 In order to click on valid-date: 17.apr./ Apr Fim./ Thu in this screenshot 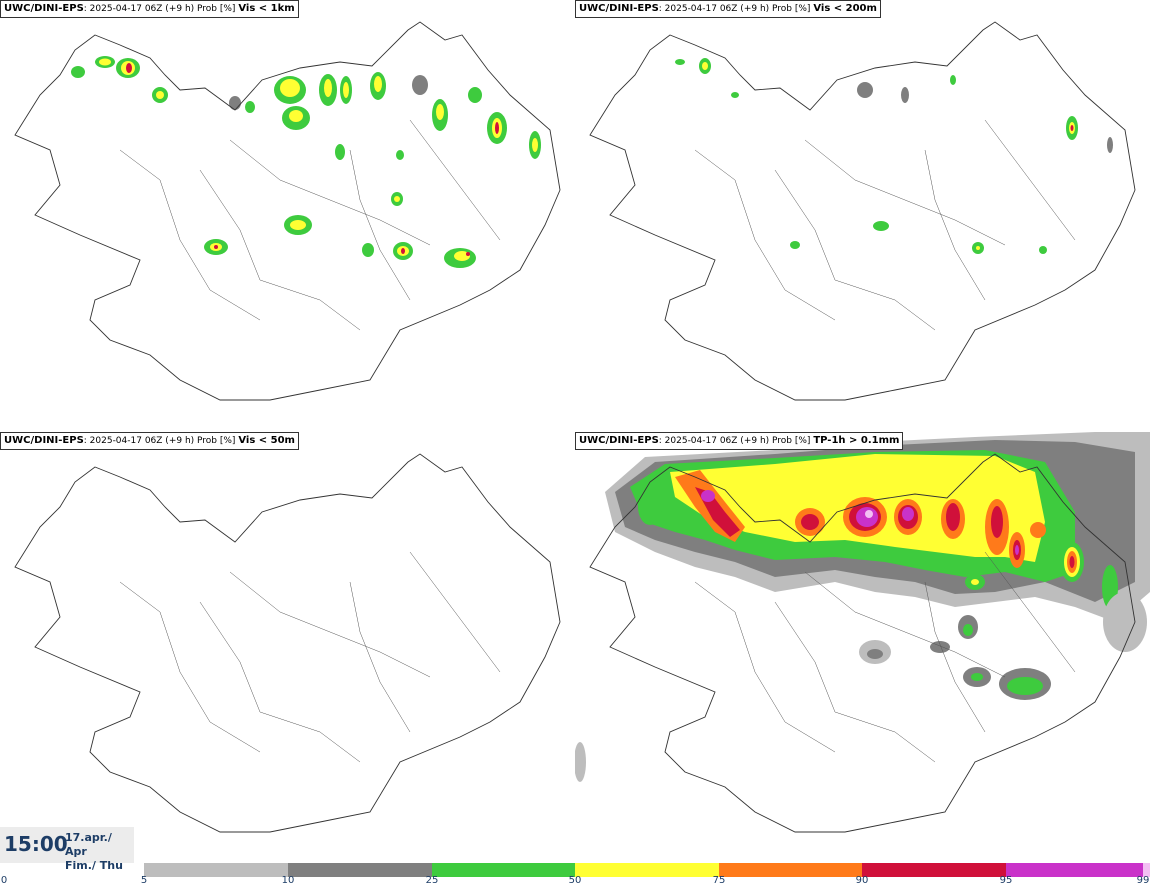, I will do `click(99, 852)`.